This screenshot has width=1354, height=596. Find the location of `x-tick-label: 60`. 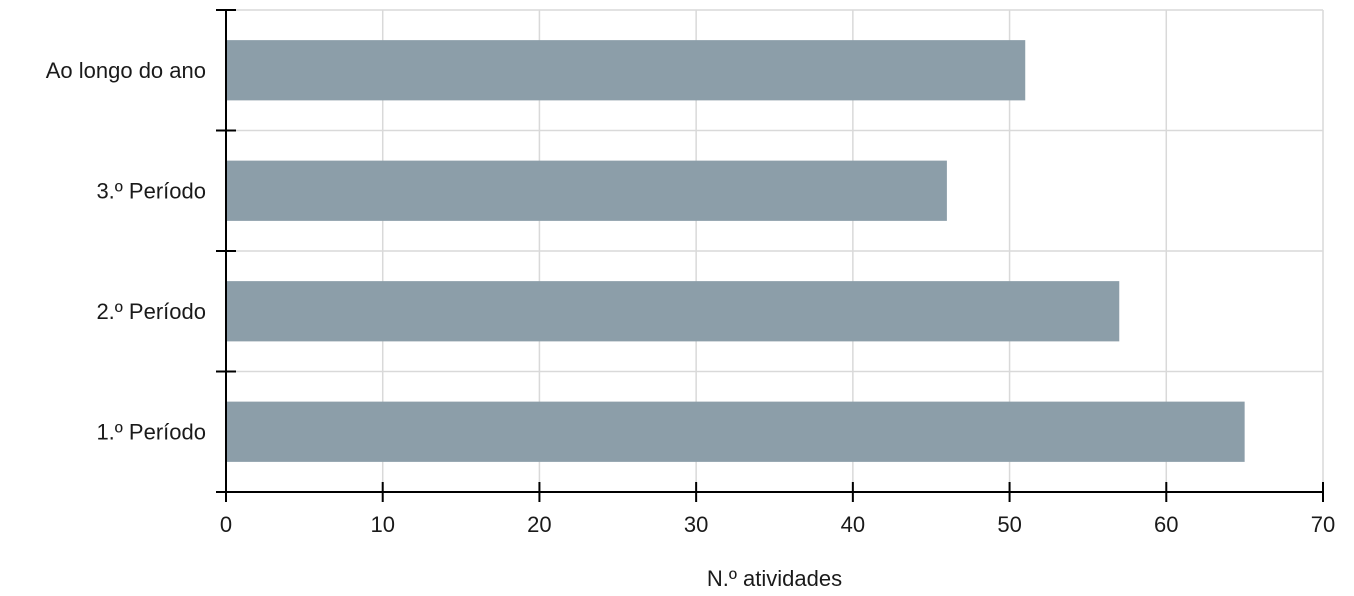

x-tick-label: 60 is located at coordinates (1166, 524).